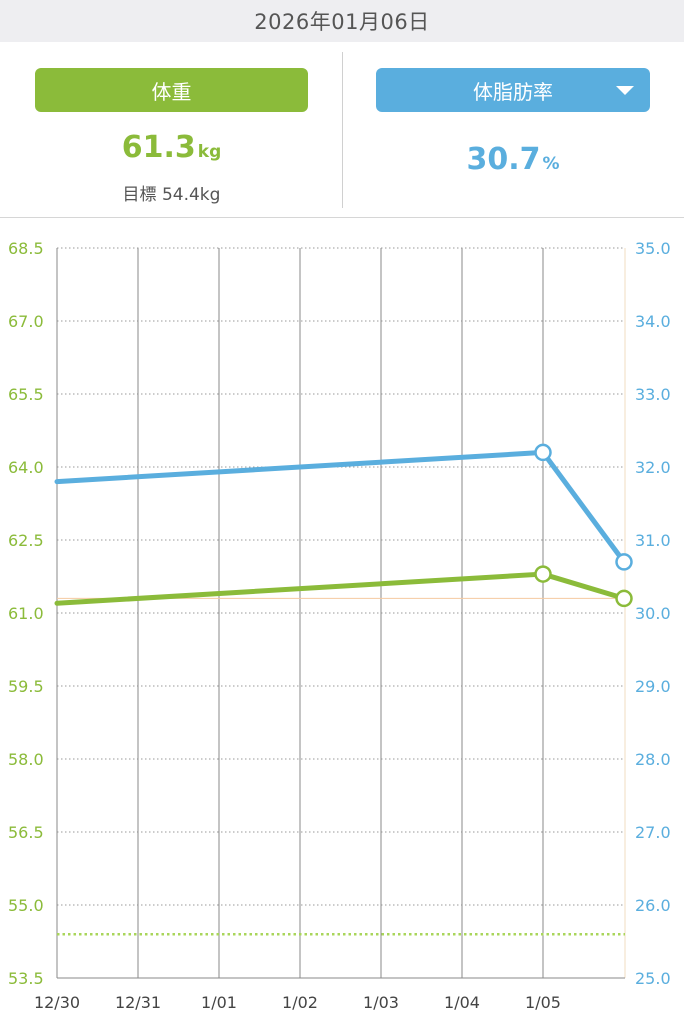 This screenshot has height=1024, width=684. I want to click on right-axis-tick-label: 30.0, so click(653, 613).